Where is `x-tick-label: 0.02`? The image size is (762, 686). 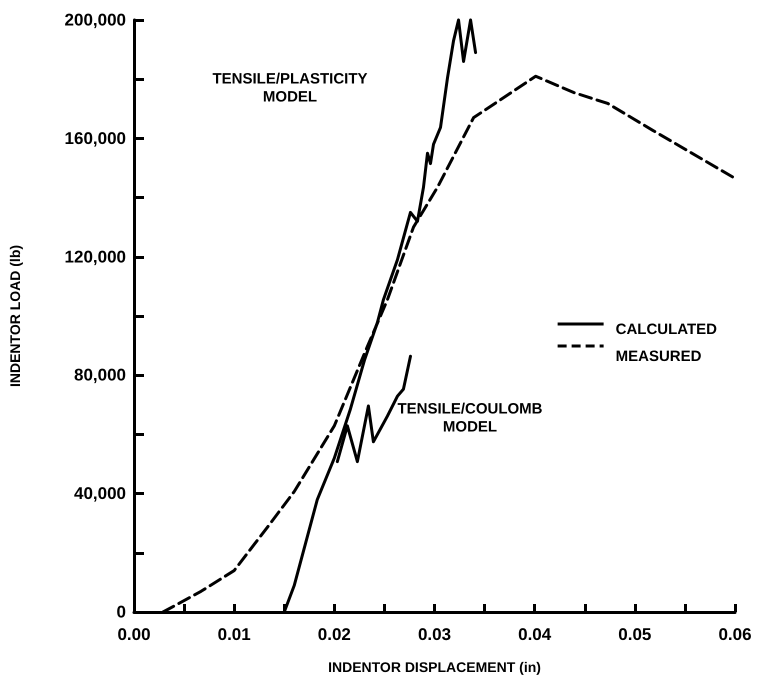
x-tick-label: 0.02 is located at coordinates (334, 634).